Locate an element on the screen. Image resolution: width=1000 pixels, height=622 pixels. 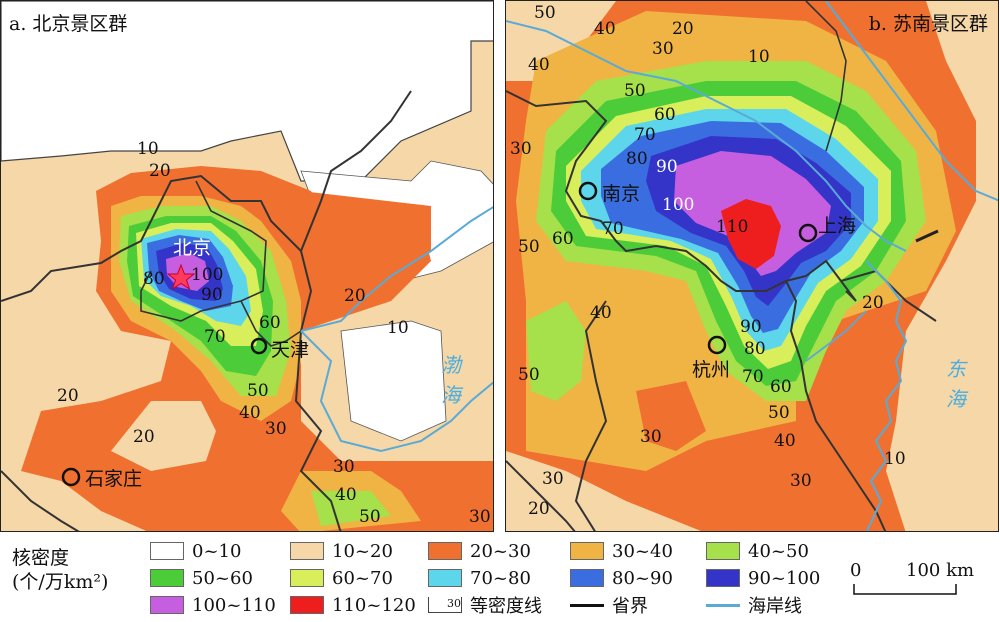
city-label-tianjin: 天津 is located at coordinates (290, 350).